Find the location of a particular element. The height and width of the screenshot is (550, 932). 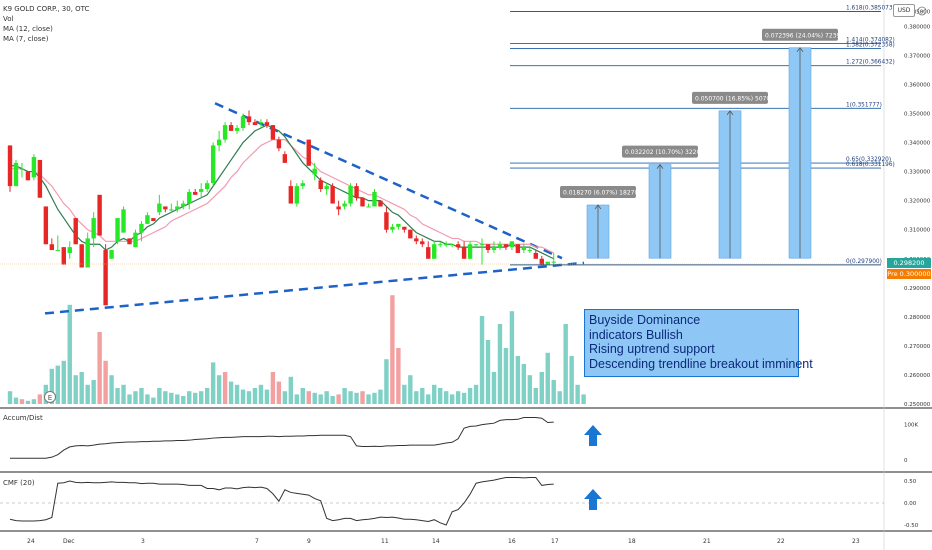

pane-label-cmf: CMF (20) is located at coordinates (19, 483).